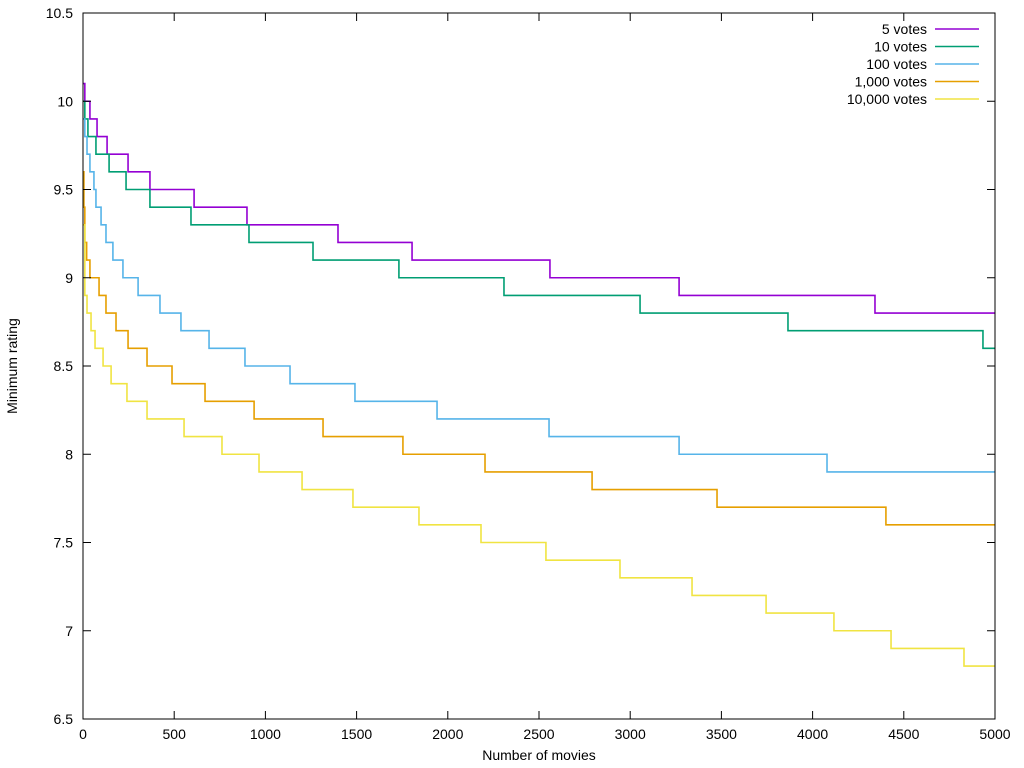 This screenshot has height=768, width=1024. What do you see at coordinates (891, 82) in the screenshot?
I see `legend-label: 1,000 votes` at bounding box center [891, 82].